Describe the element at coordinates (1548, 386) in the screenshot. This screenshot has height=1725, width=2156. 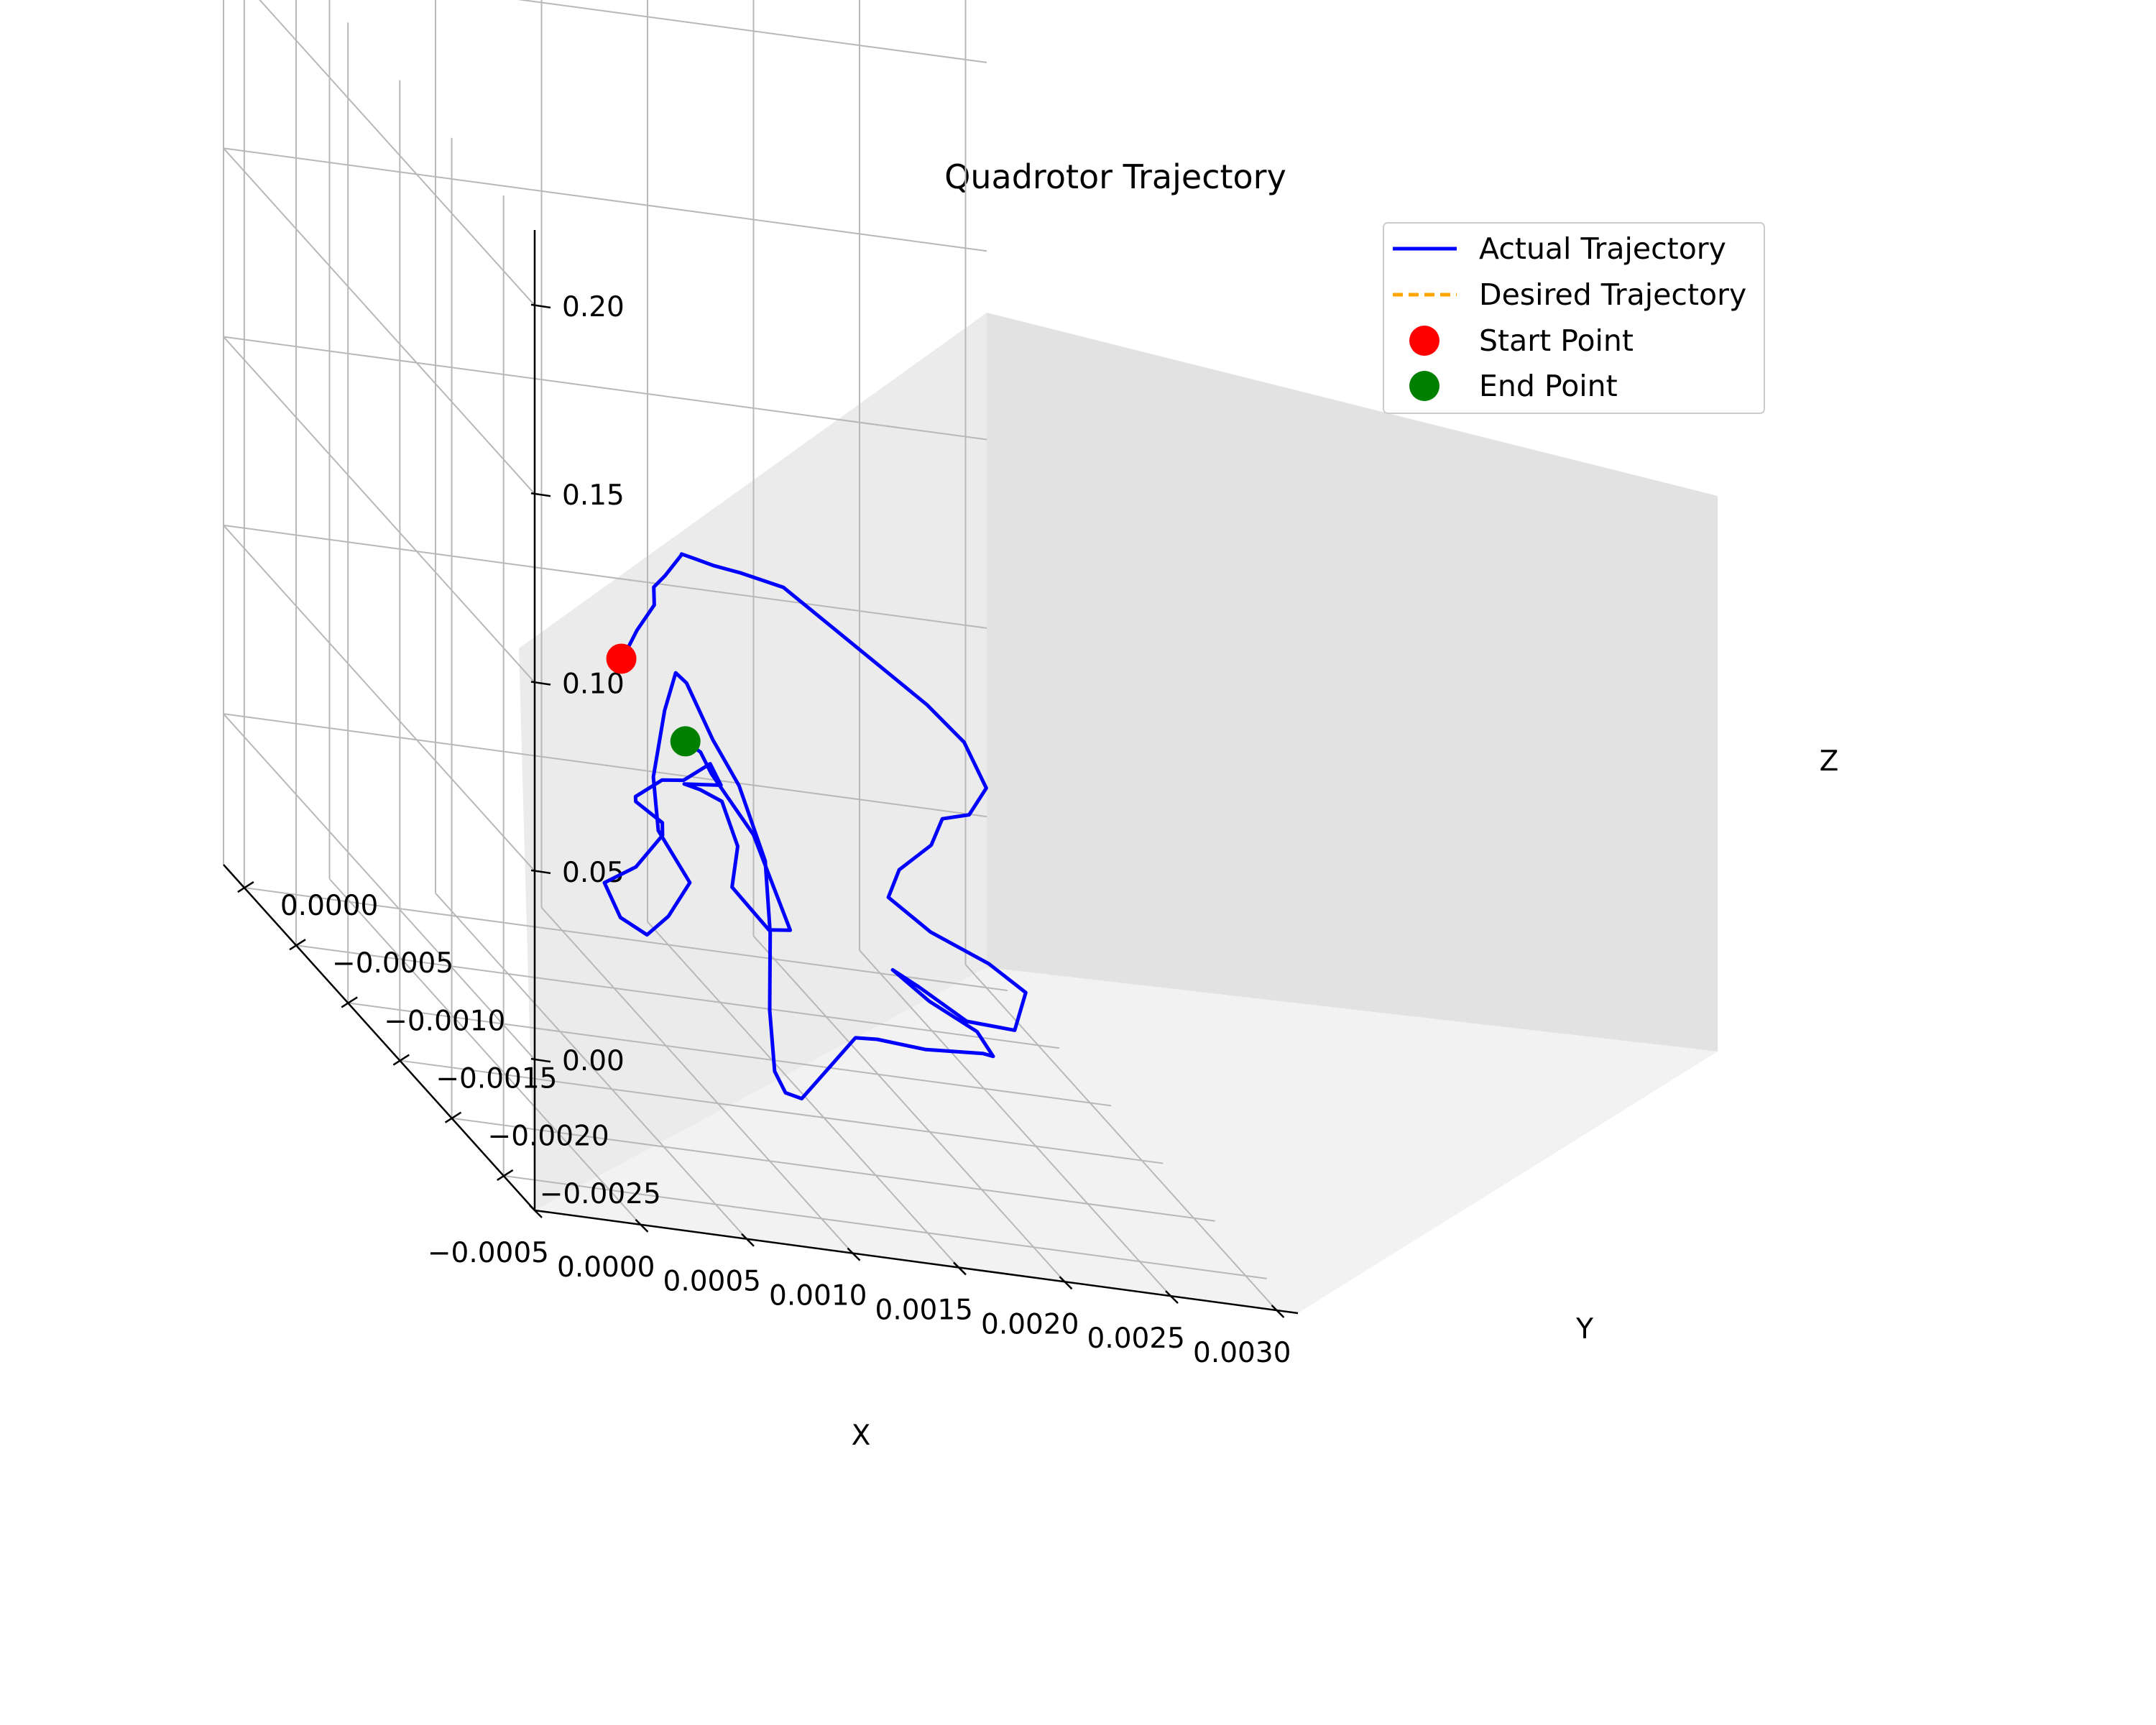
I see `legend-label-end: End Point` at that location.